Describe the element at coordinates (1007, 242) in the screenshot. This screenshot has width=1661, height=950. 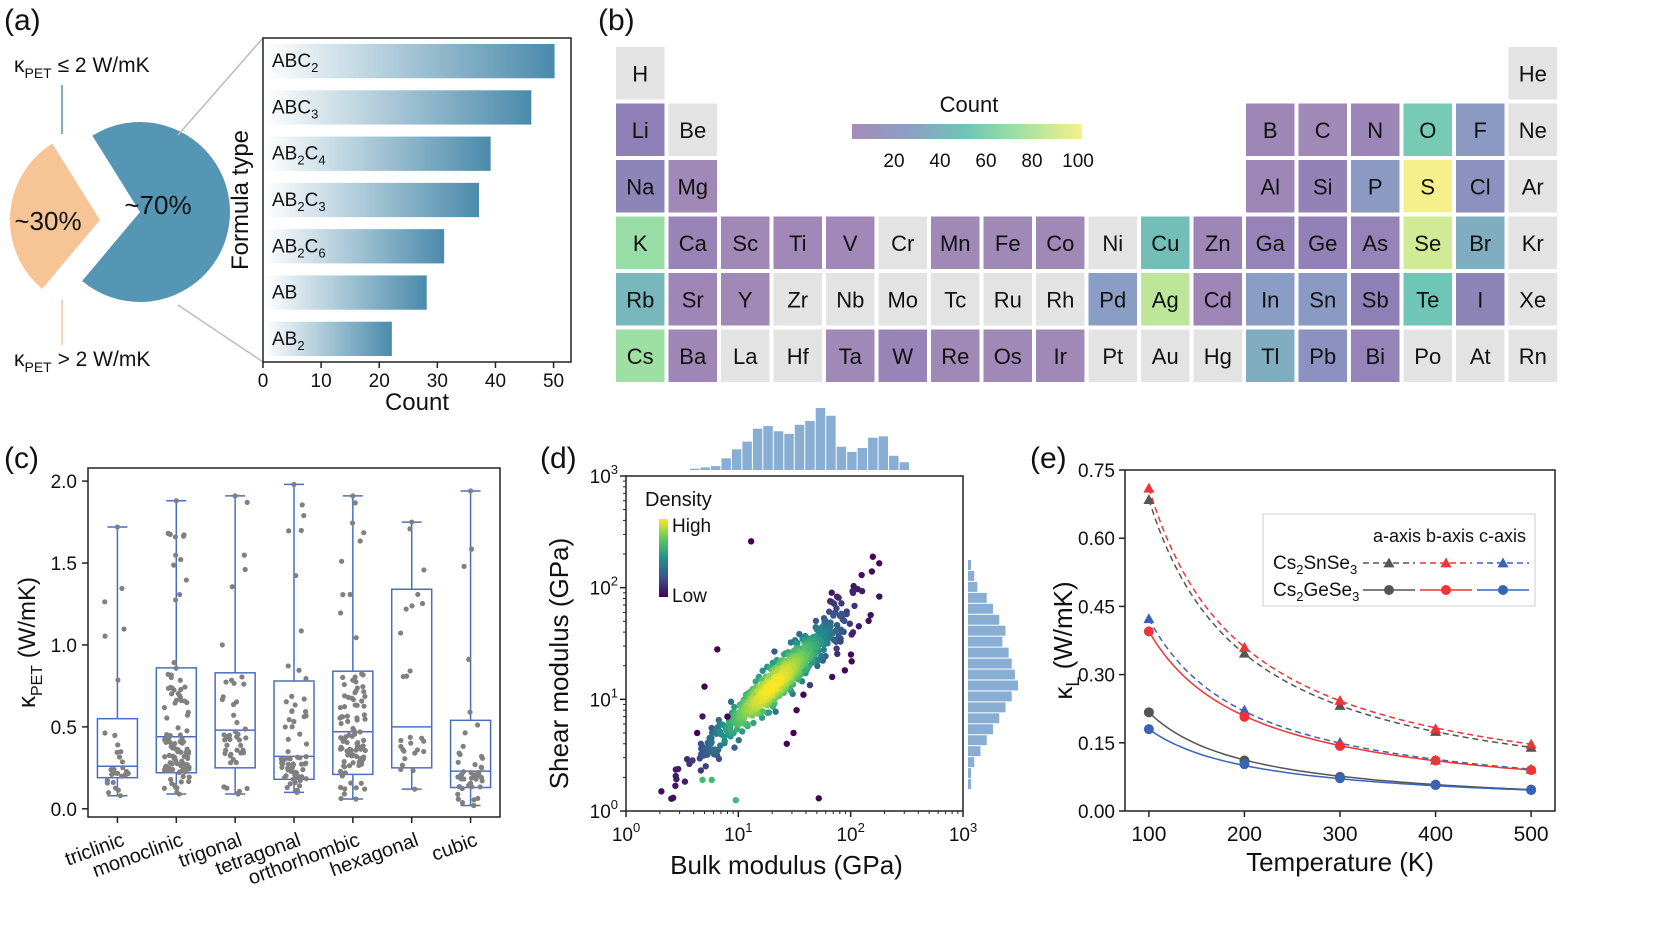
I see `element-cell-Fe` at that location.